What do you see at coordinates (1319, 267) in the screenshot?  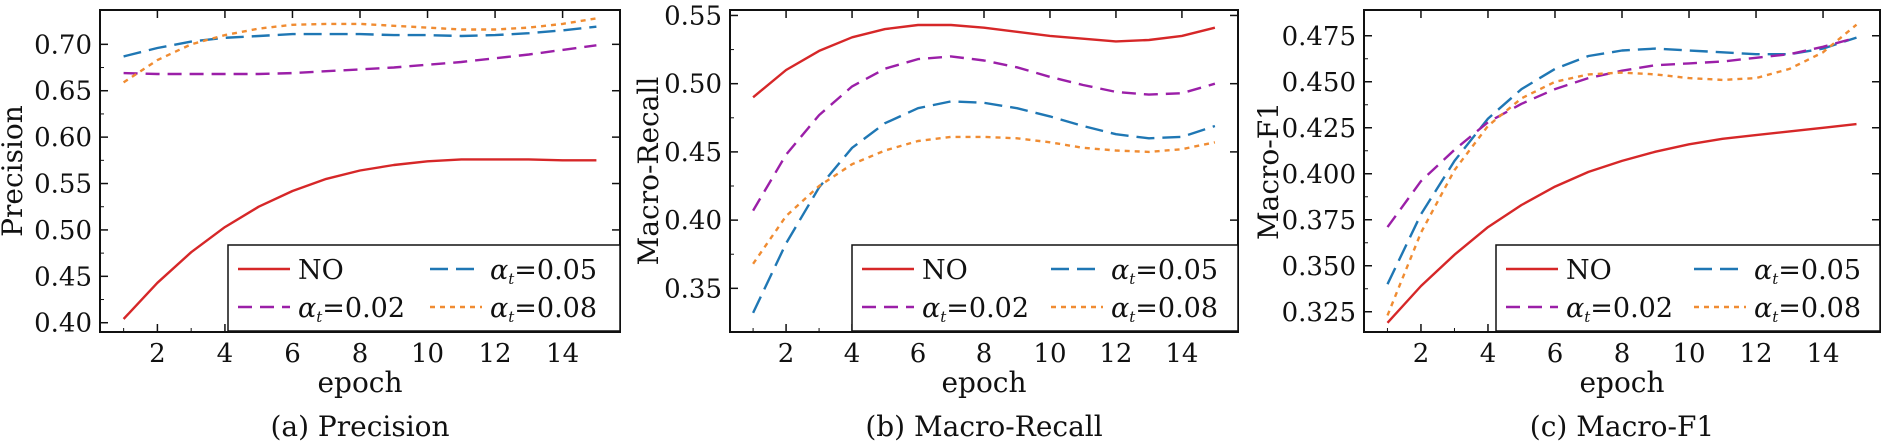 I see `y-tick-label: 0.350` at bounding box center [1319, 267].